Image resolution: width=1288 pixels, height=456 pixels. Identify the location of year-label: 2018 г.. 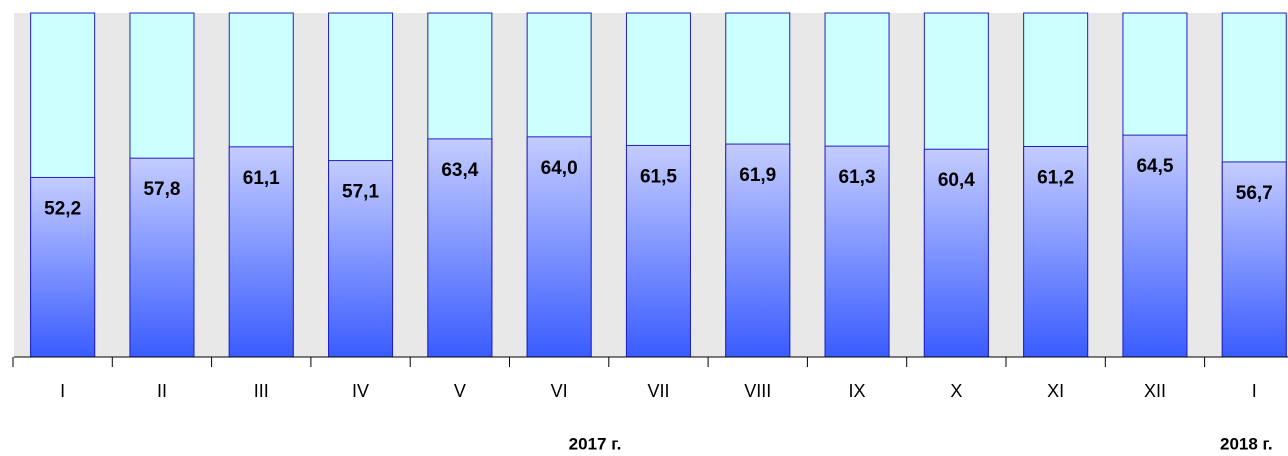
(1246, 443).